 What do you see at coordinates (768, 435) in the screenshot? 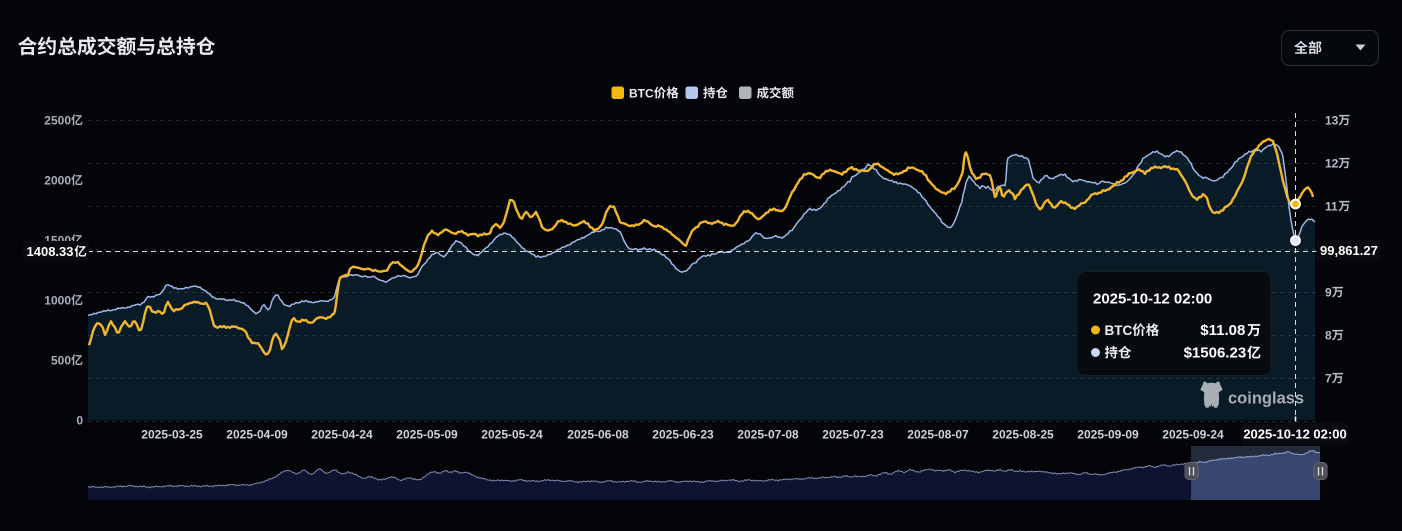
I see `svg-text: 2025-07-08` at bounding box center [768, 435].